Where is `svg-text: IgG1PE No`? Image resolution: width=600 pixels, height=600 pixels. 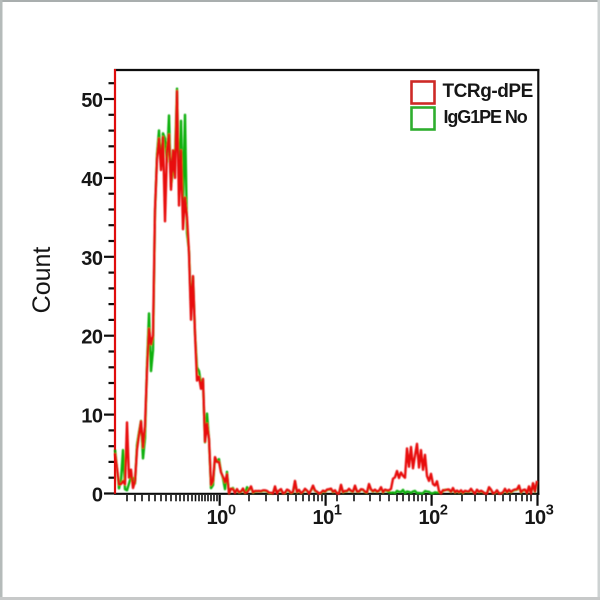 svg-text: IgG1PE No is located at coordinates (486, 117).